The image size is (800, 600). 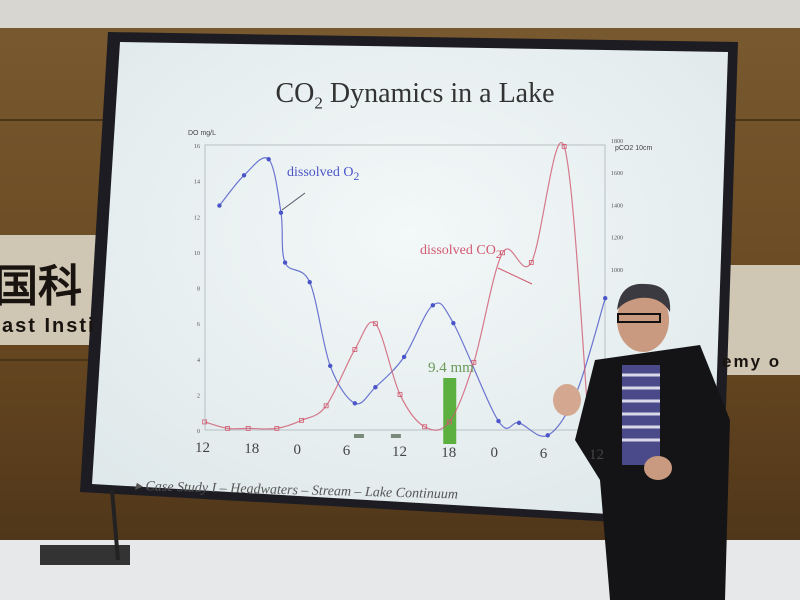 What do you see at coordinates (198, 325) in the screenshot?
I see `left-tick-label: 6` at bounding box center [198, 325].